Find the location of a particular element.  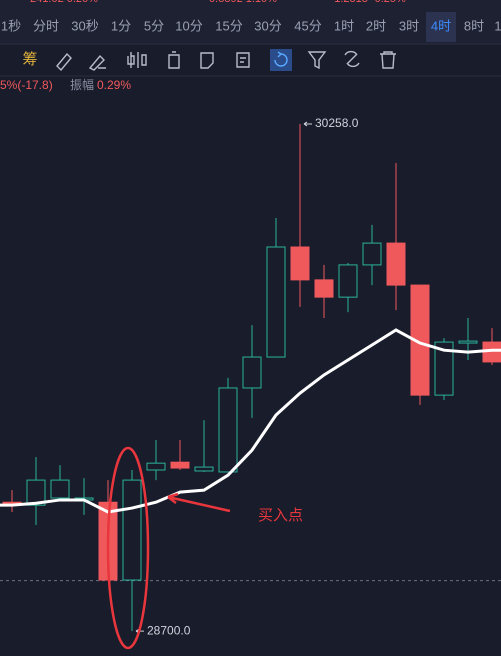

pen-icon is located at coordinates (97, 62).